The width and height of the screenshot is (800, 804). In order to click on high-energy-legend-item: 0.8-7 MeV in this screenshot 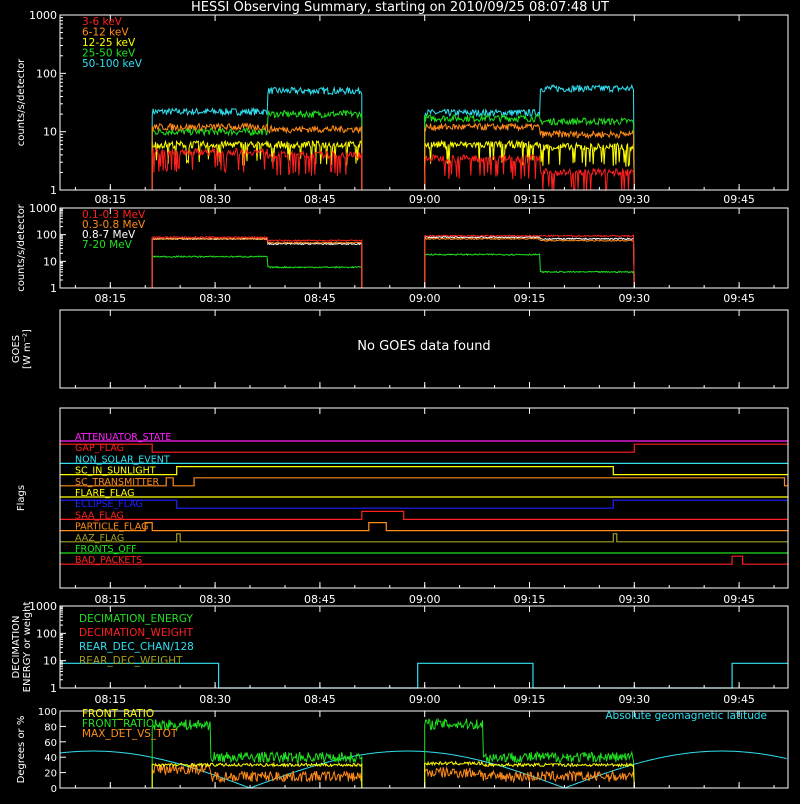, I will do `click(109, 235)`.